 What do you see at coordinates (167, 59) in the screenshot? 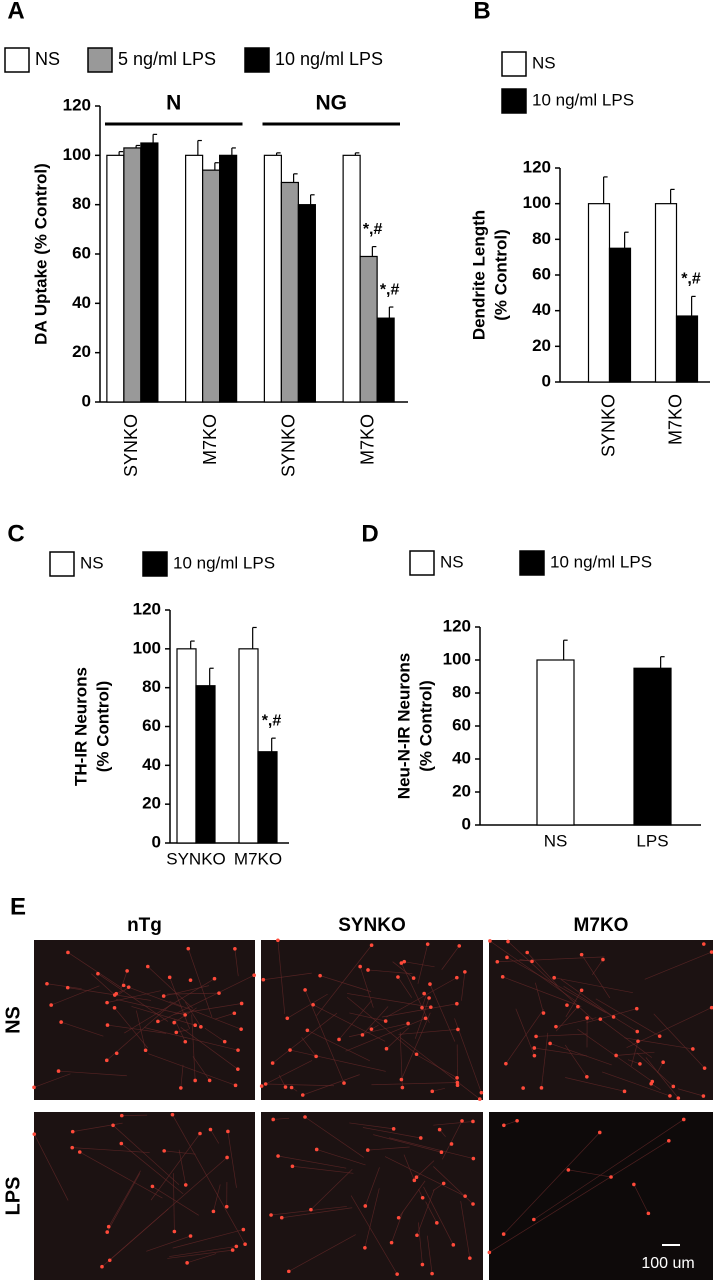
I see `legend-label: 5 ng/ml LPS` at bounding box center [167, 59].